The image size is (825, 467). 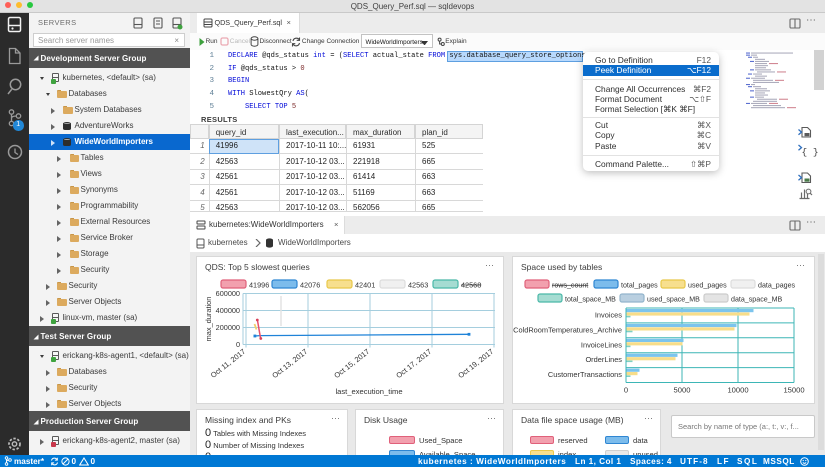 I want to click on svg-text: used_pages, so click(x=707, y=285).